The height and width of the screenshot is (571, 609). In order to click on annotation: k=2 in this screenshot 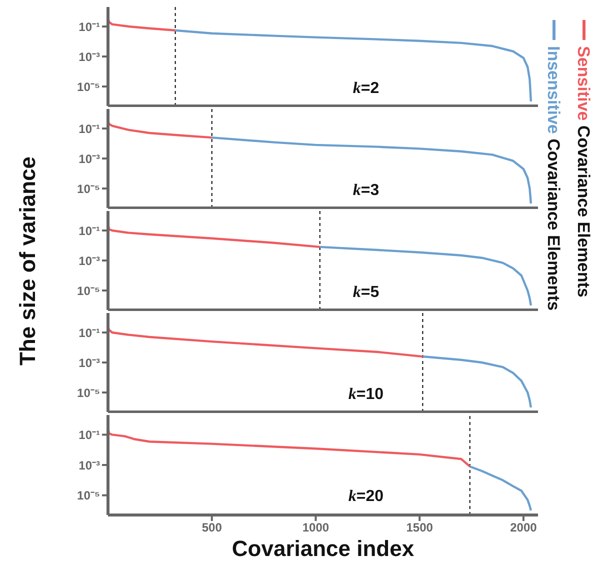, I will do `click(366, 88)`.